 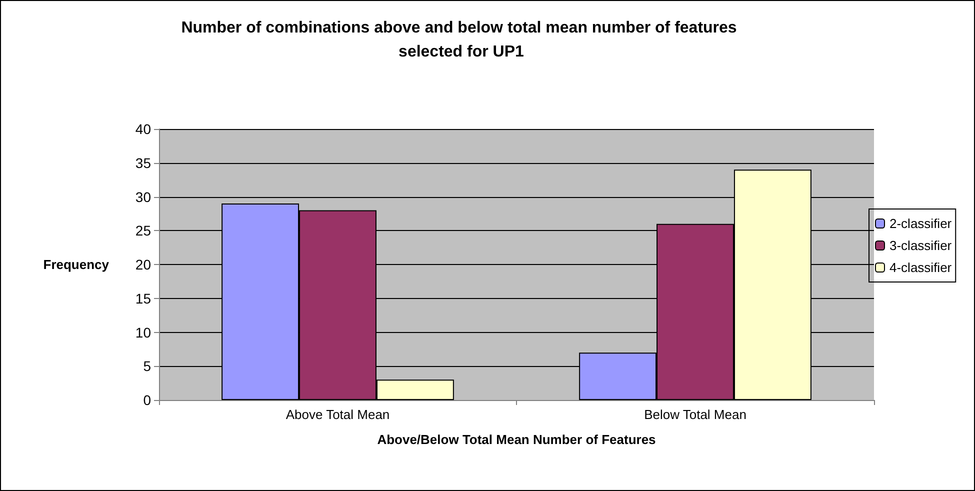 I want to click on y-tick-label: 35, so click(x=143, y=162).